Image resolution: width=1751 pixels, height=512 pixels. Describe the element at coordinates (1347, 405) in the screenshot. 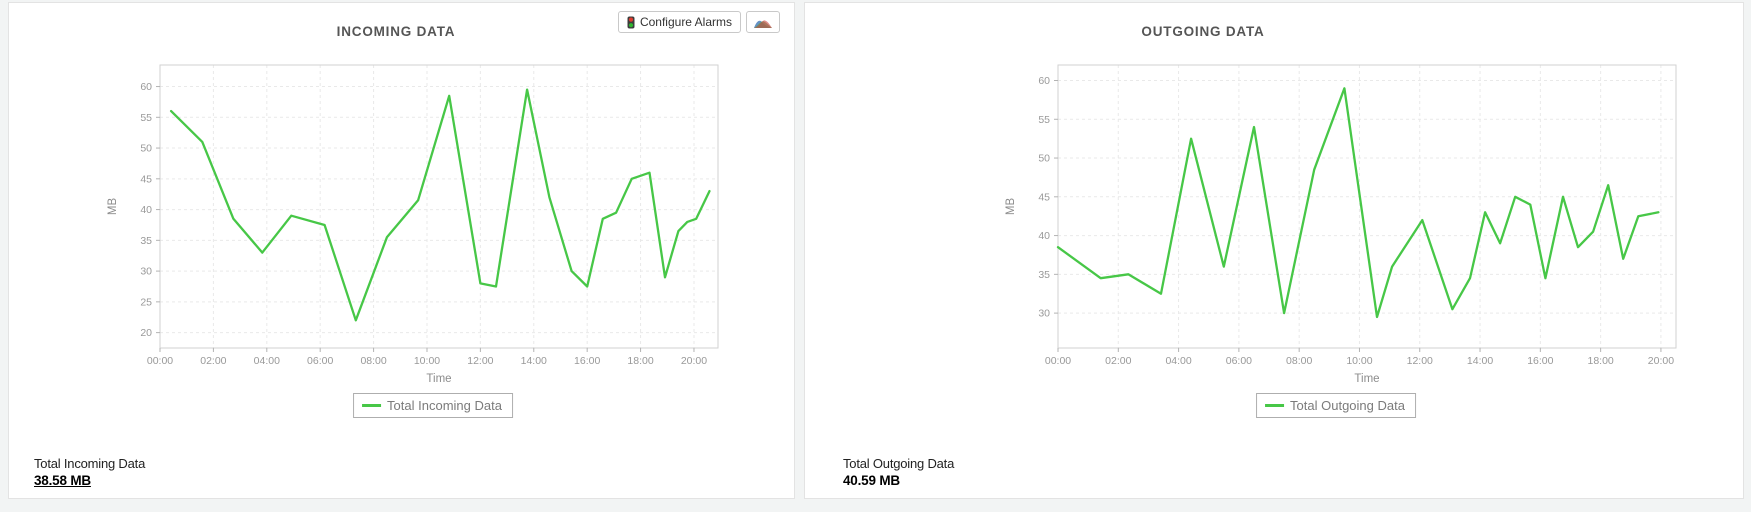

I see `legend-label: Total Outgoing Data` at that location.